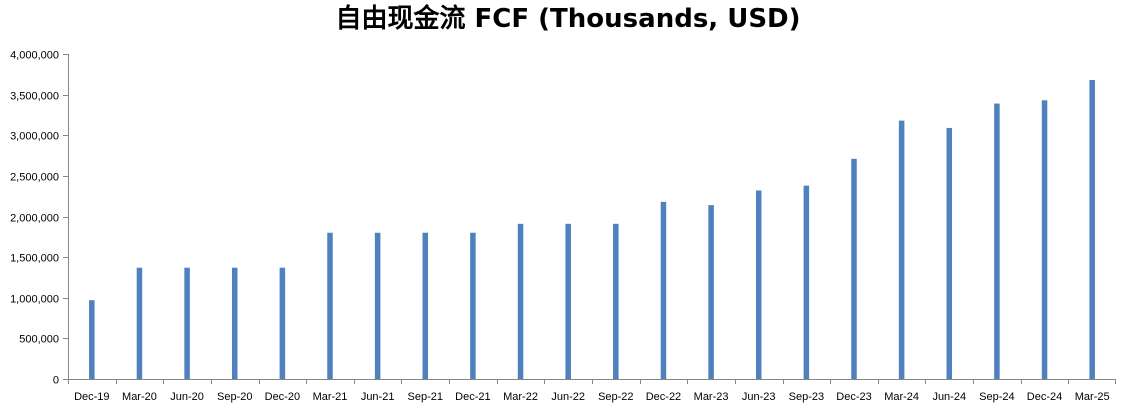  Describe the element at coordinates (234, 397) in the screenshot. I see `x-tick-label: Sep-20` at that location.